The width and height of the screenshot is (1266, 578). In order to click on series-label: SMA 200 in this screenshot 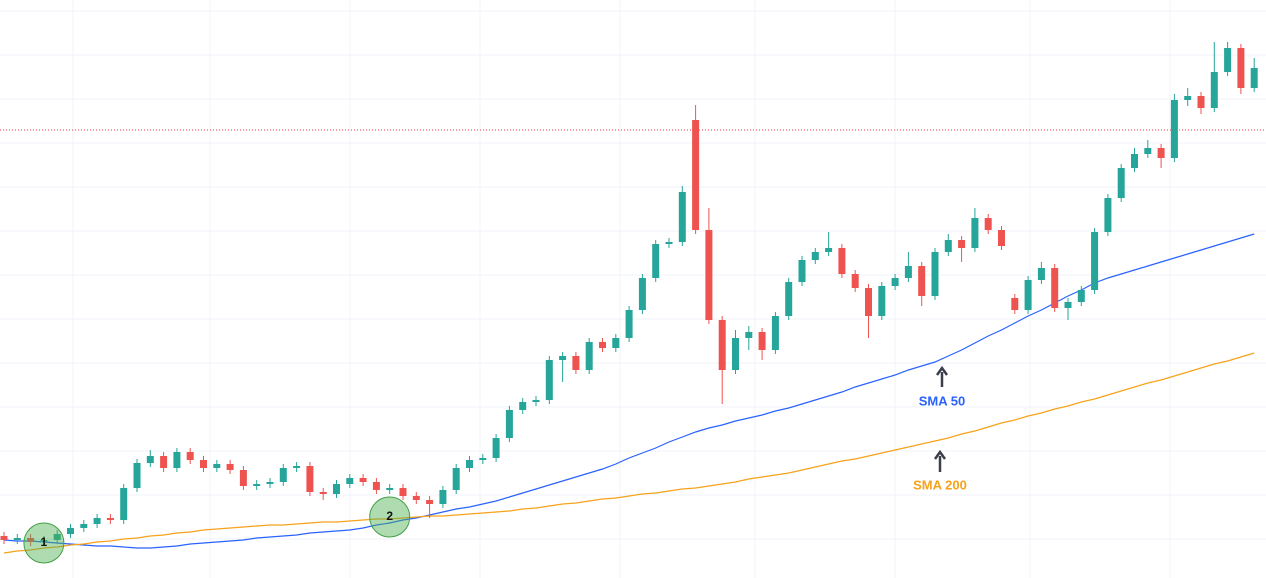, I will do `click(940, 484)`.